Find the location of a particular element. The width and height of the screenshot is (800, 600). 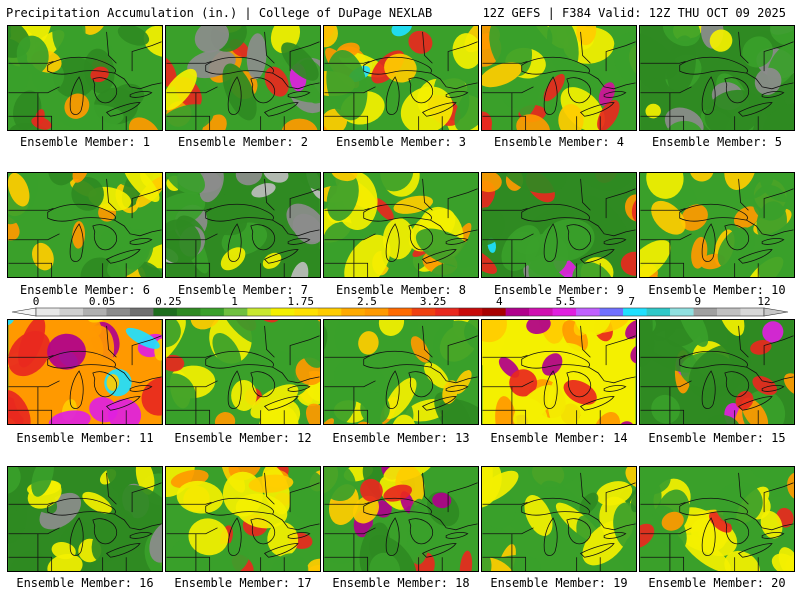

ensemble-member-map is located at coordinates (401, 78).